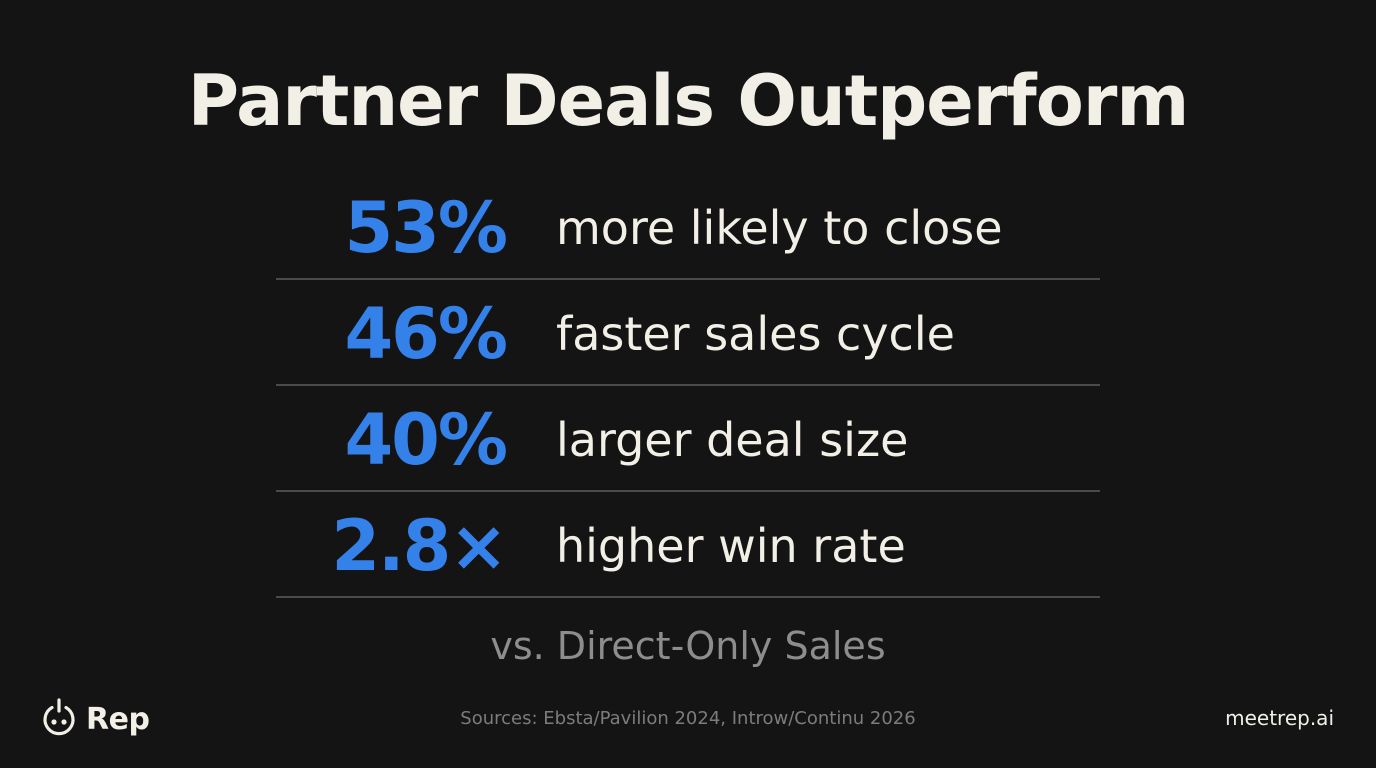 This screenshot has height=768, width=1376. I want to click on power-plug-icon, so click(59, 717).